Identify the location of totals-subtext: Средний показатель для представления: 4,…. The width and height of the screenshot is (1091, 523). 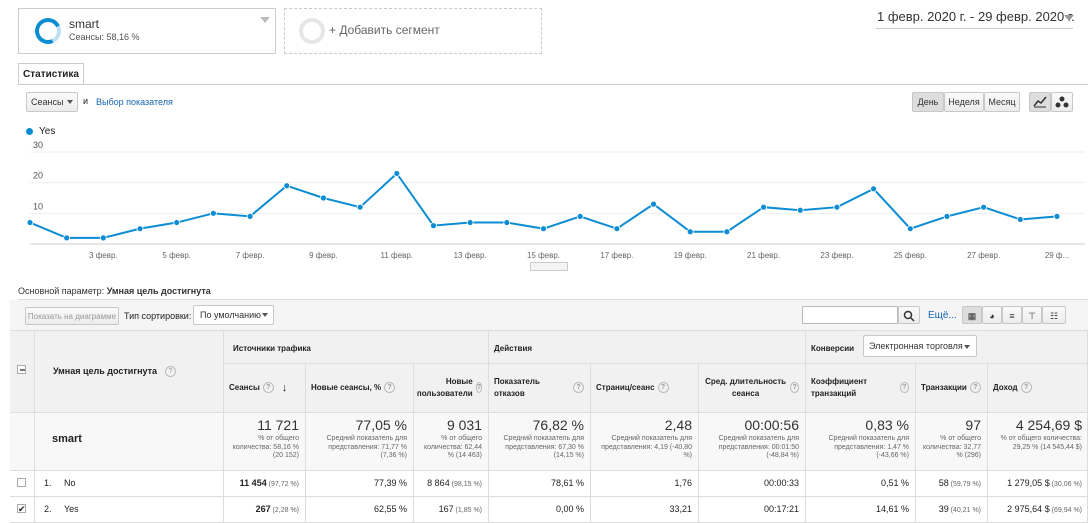
(646, 447).